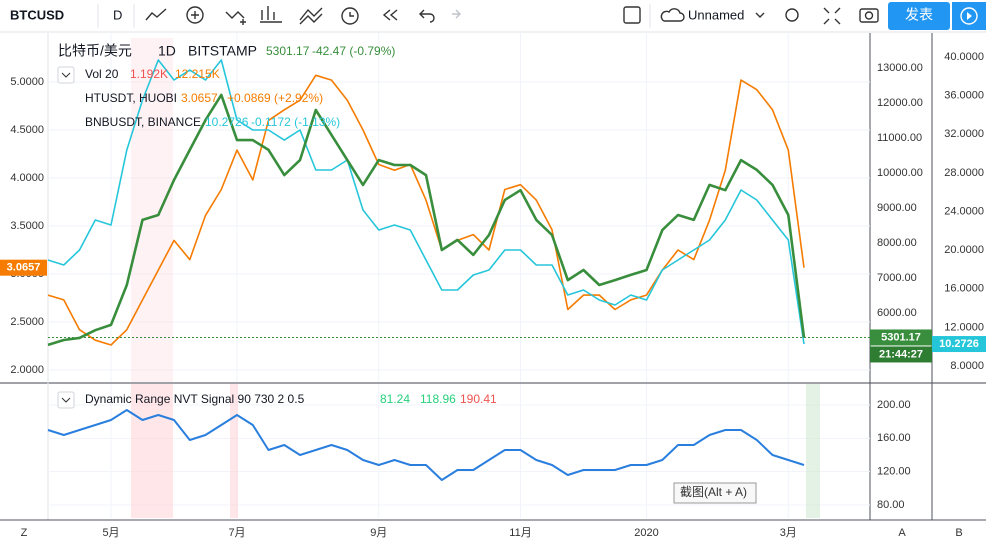 This screenshot has width=986, height=547. What do you see at coordinates (427, 16) in the screenshot?
I see `undo-icon` at bounding box center [427, 16].